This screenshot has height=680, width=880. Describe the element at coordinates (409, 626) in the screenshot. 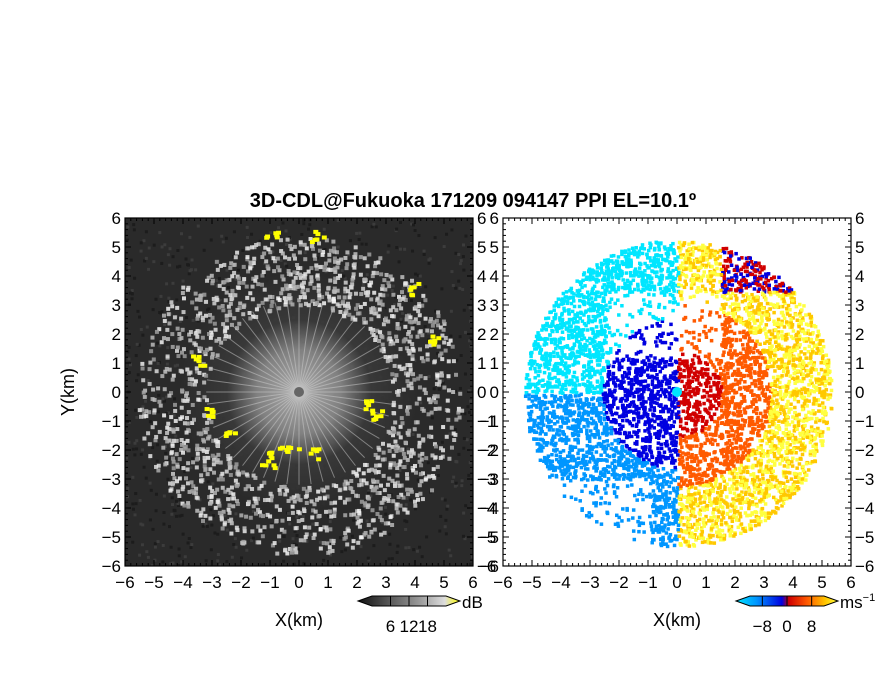

I see `colorbar-tick-label: 12` at that location.